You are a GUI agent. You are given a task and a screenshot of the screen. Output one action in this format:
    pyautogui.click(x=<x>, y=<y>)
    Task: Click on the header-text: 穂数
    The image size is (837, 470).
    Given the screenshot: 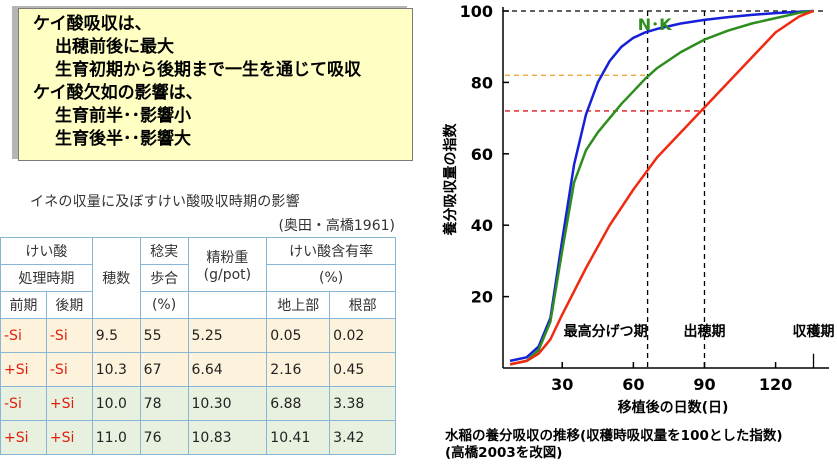 What is the action you would take?
    pyautogui.click(x=116, y=279)
    